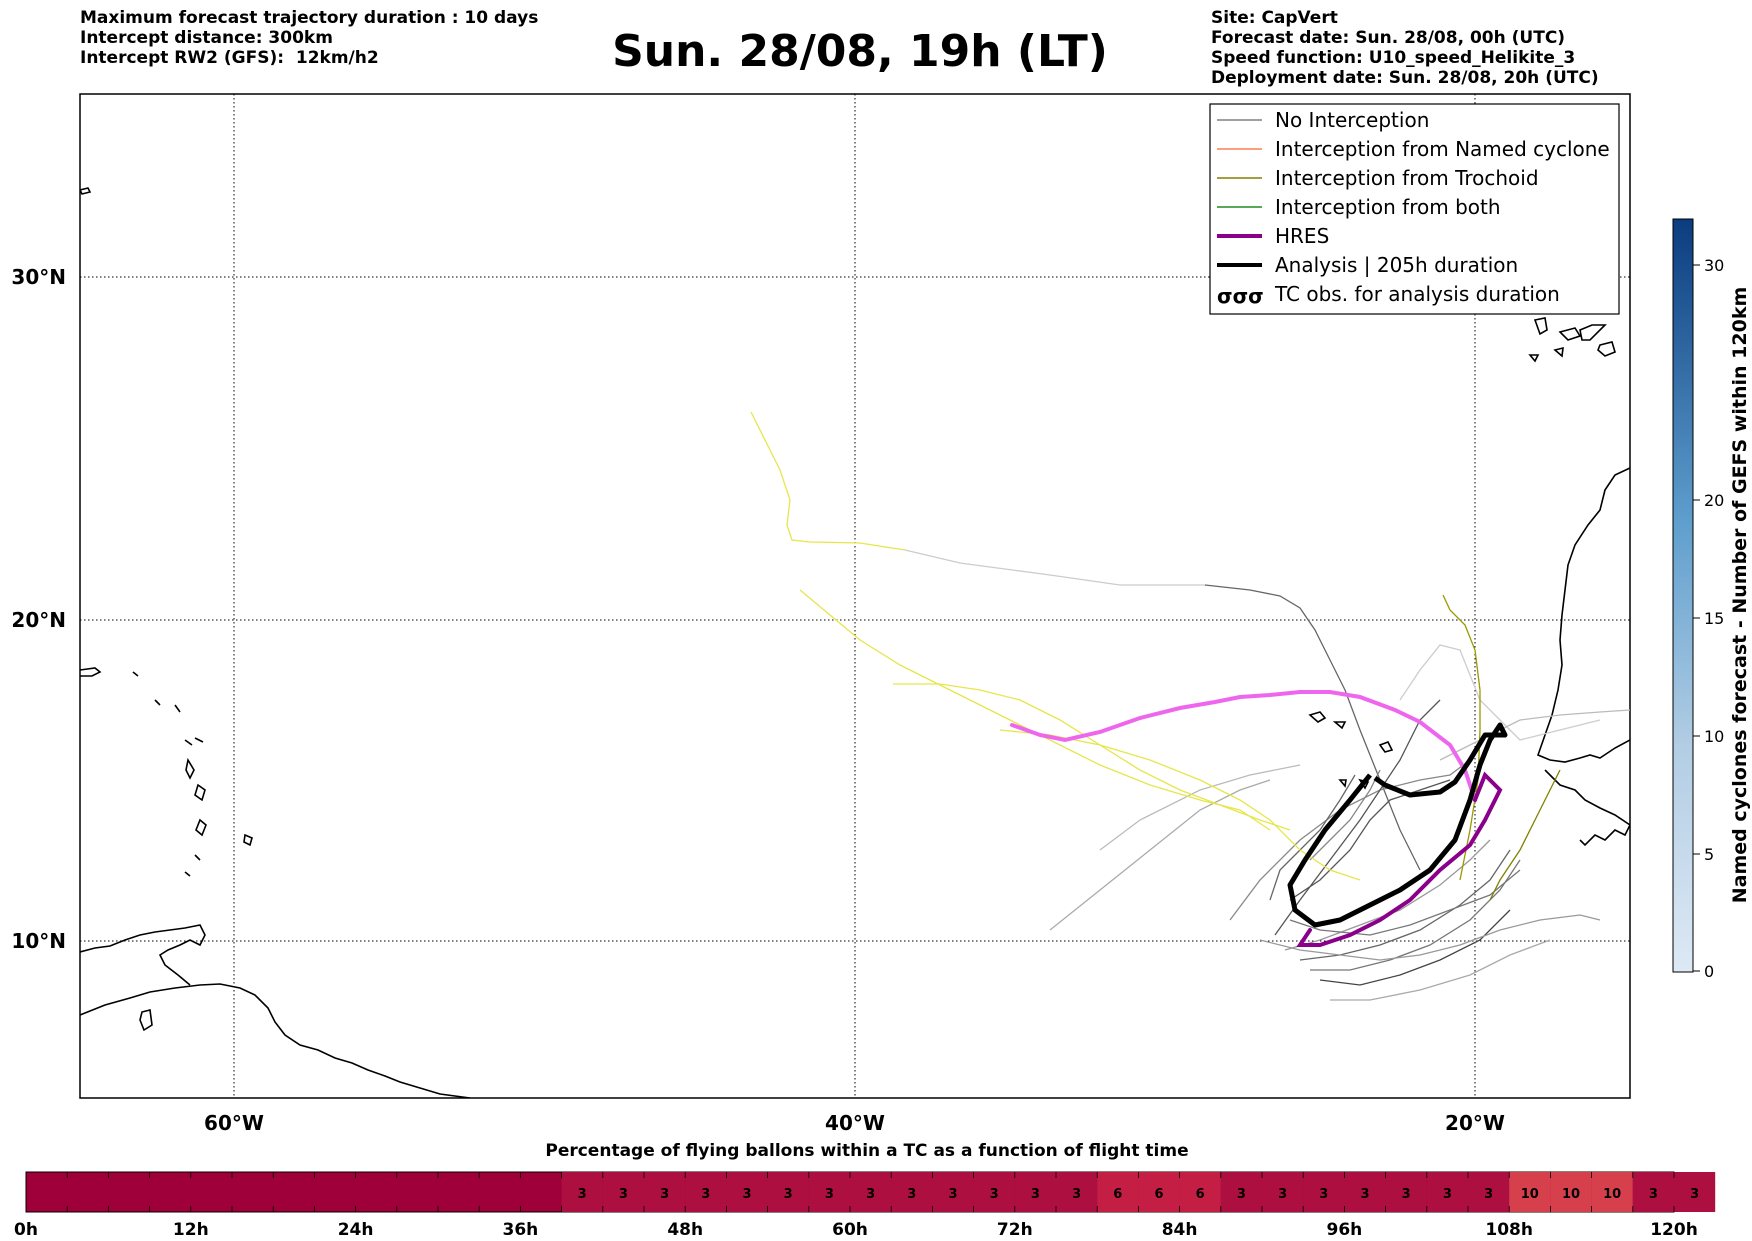 This screenshot has width=1752, height=1241. I want to click on lon-label-20w: 20°W, so click(1475, 1123).